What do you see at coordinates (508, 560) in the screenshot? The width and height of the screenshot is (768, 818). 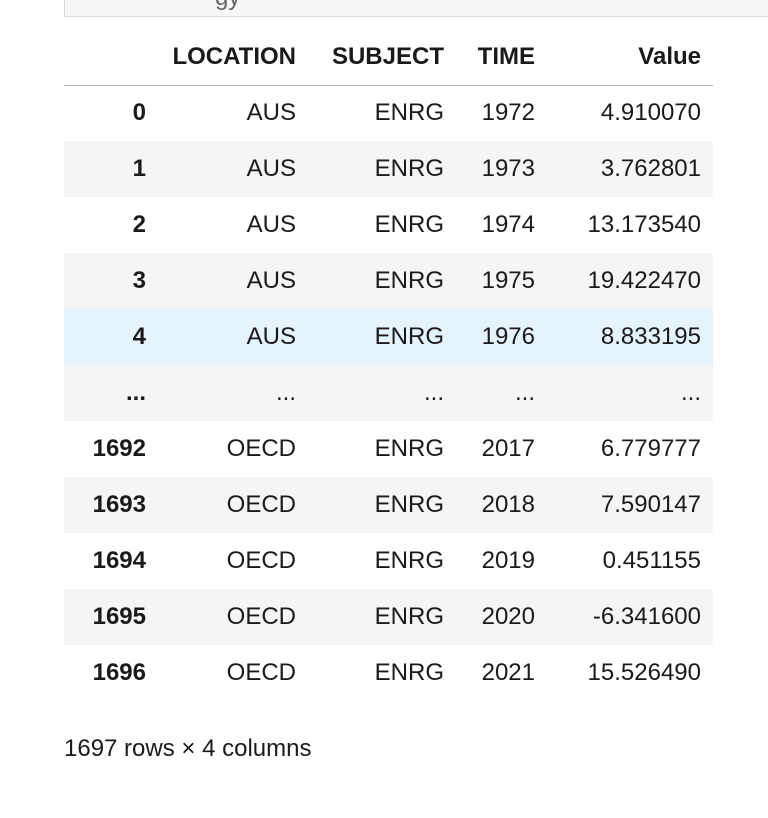 I see `cell-time: 2019` at bounding box center [508, 560].